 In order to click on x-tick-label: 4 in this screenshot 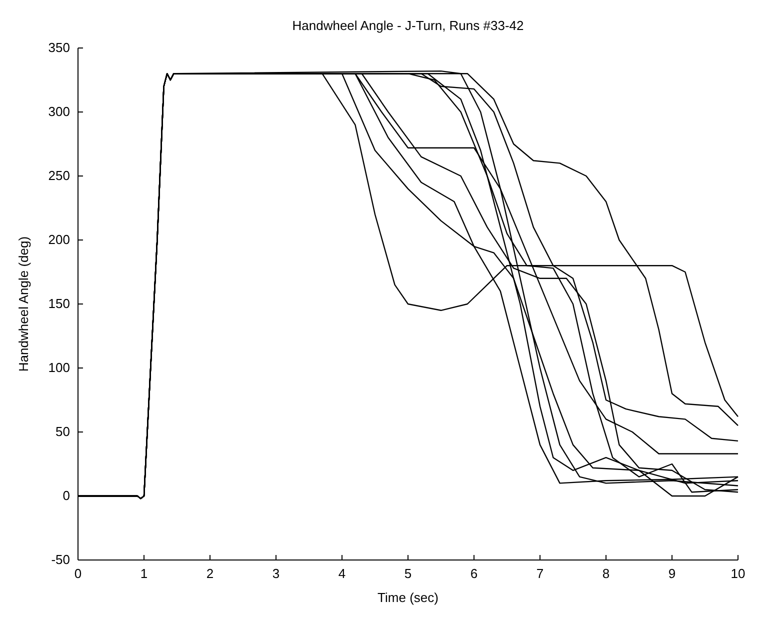, I will do `click(342, 573)`.